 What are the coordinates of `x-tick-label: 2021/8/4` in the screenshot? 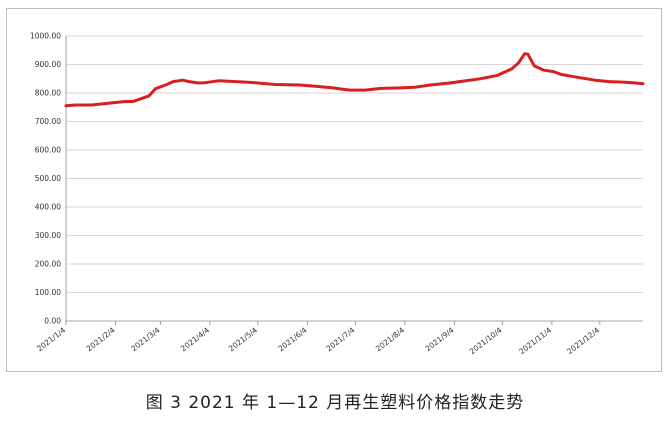 It's located at (390, 339).